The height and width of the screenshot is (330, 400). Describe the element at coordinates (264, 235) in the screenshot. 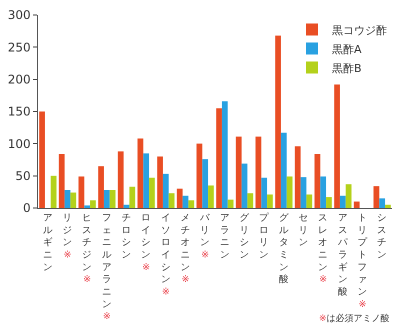

I see `x-tick-label: プロリン` at that location.